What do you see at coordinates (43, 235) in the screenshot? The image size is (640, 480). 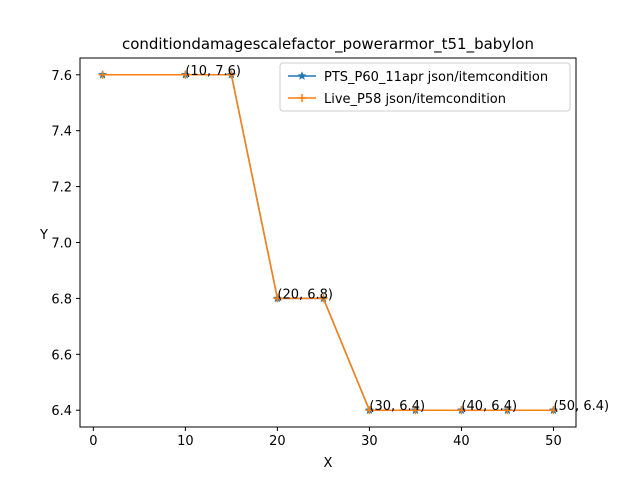 I see `y-axis-label: Y` at bounding box center [43, 235].